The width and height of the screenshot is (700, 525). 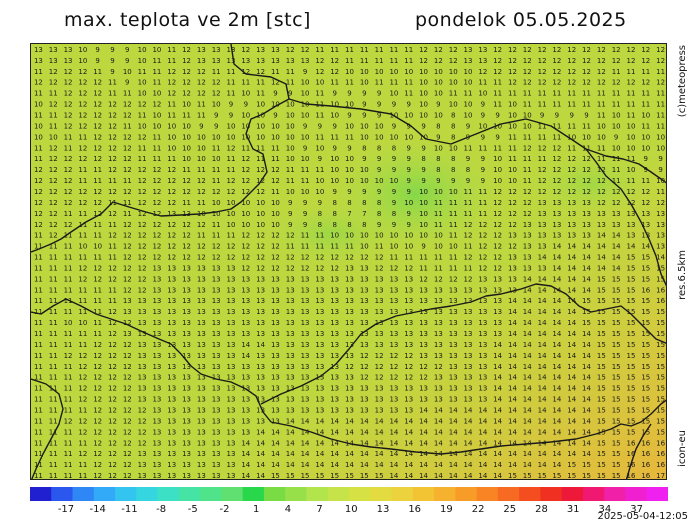 I want to click on color-scale-tick-label: 7, so click(x=319, y=509).